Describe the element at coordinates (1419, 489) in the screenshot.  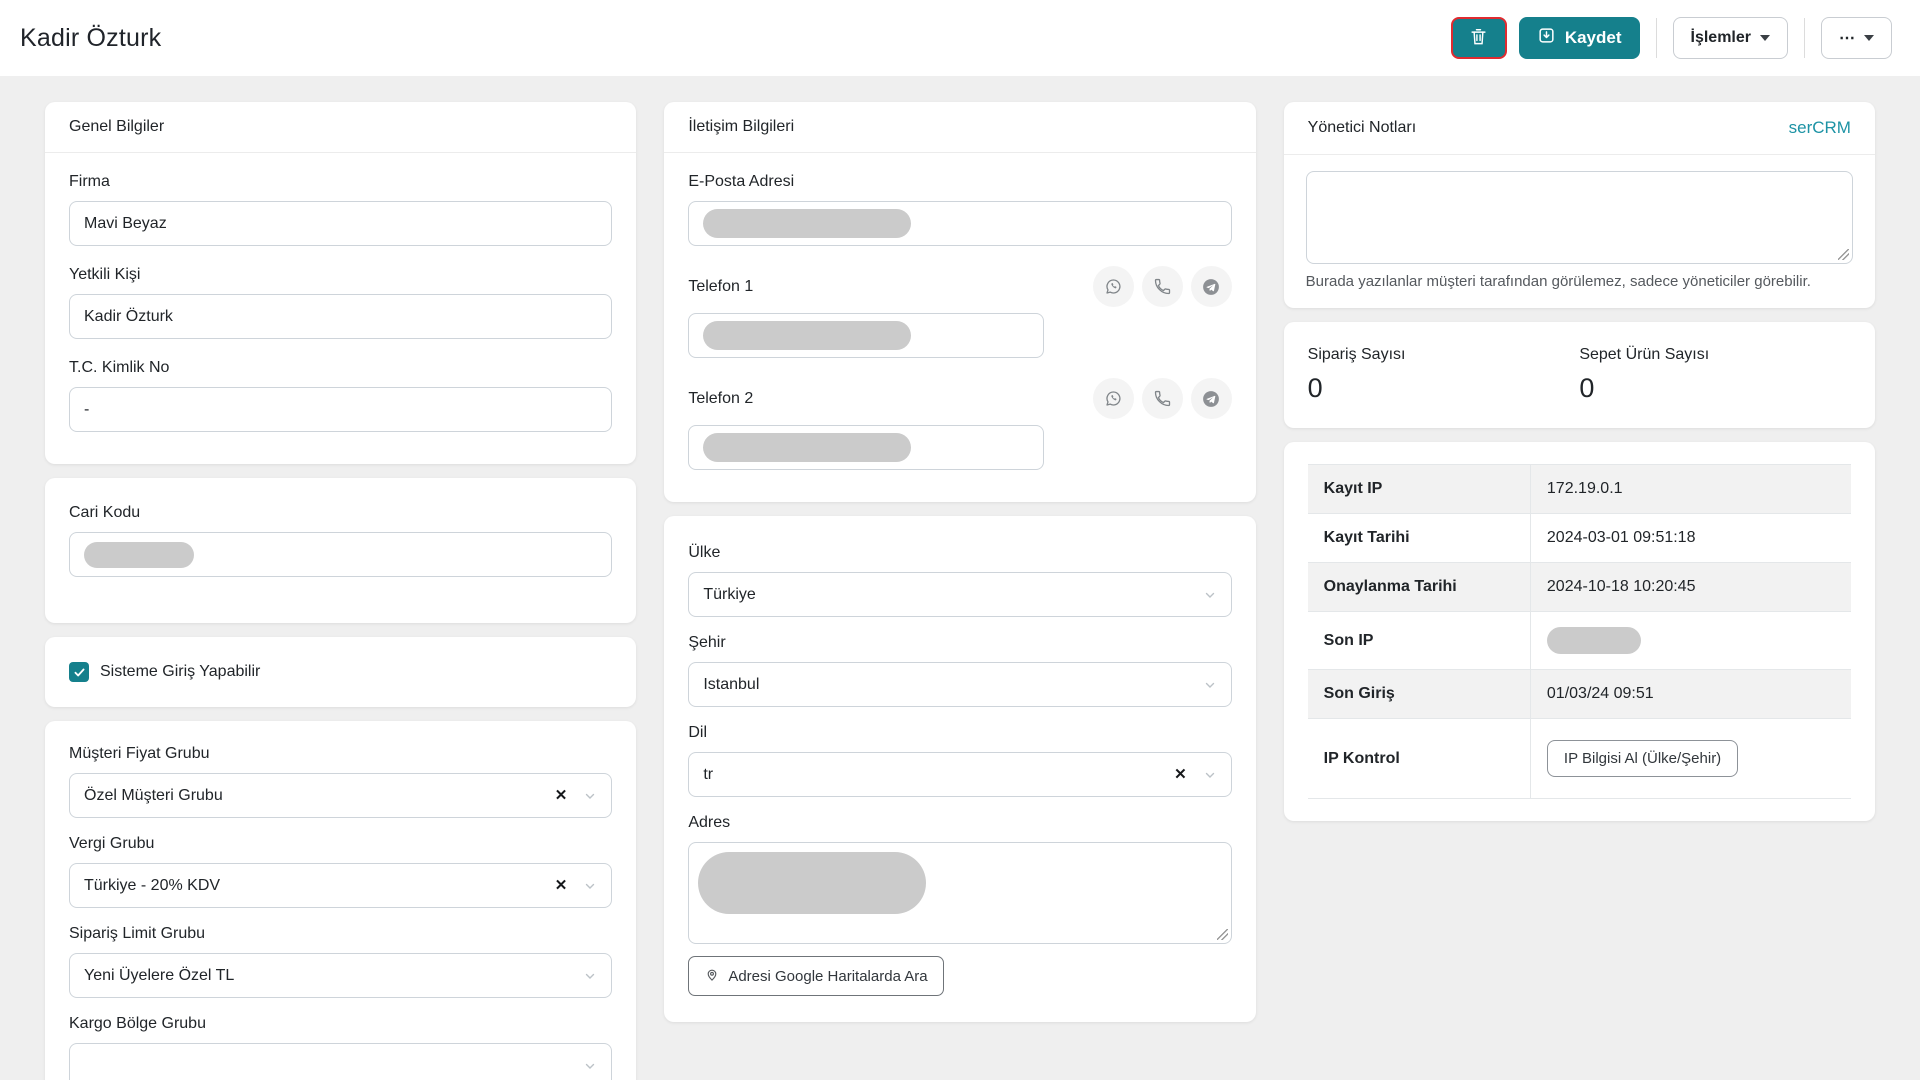
I see `meta-label: Kayıt IP` at that location.